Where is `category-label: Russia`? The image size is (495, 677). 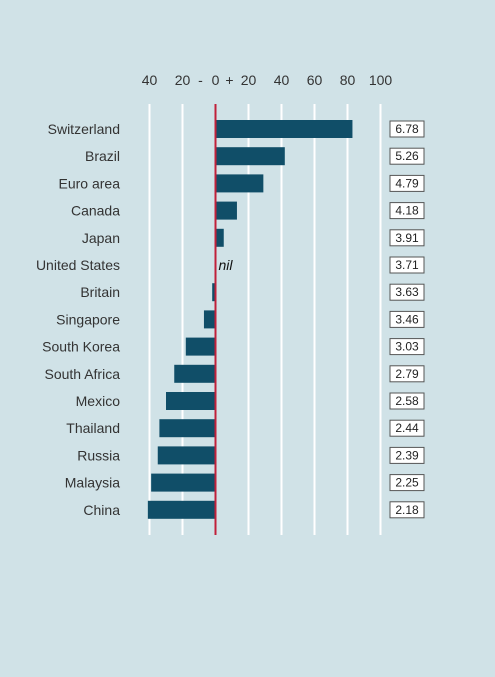 category-label: Russia is located at coordinates (98, 455).